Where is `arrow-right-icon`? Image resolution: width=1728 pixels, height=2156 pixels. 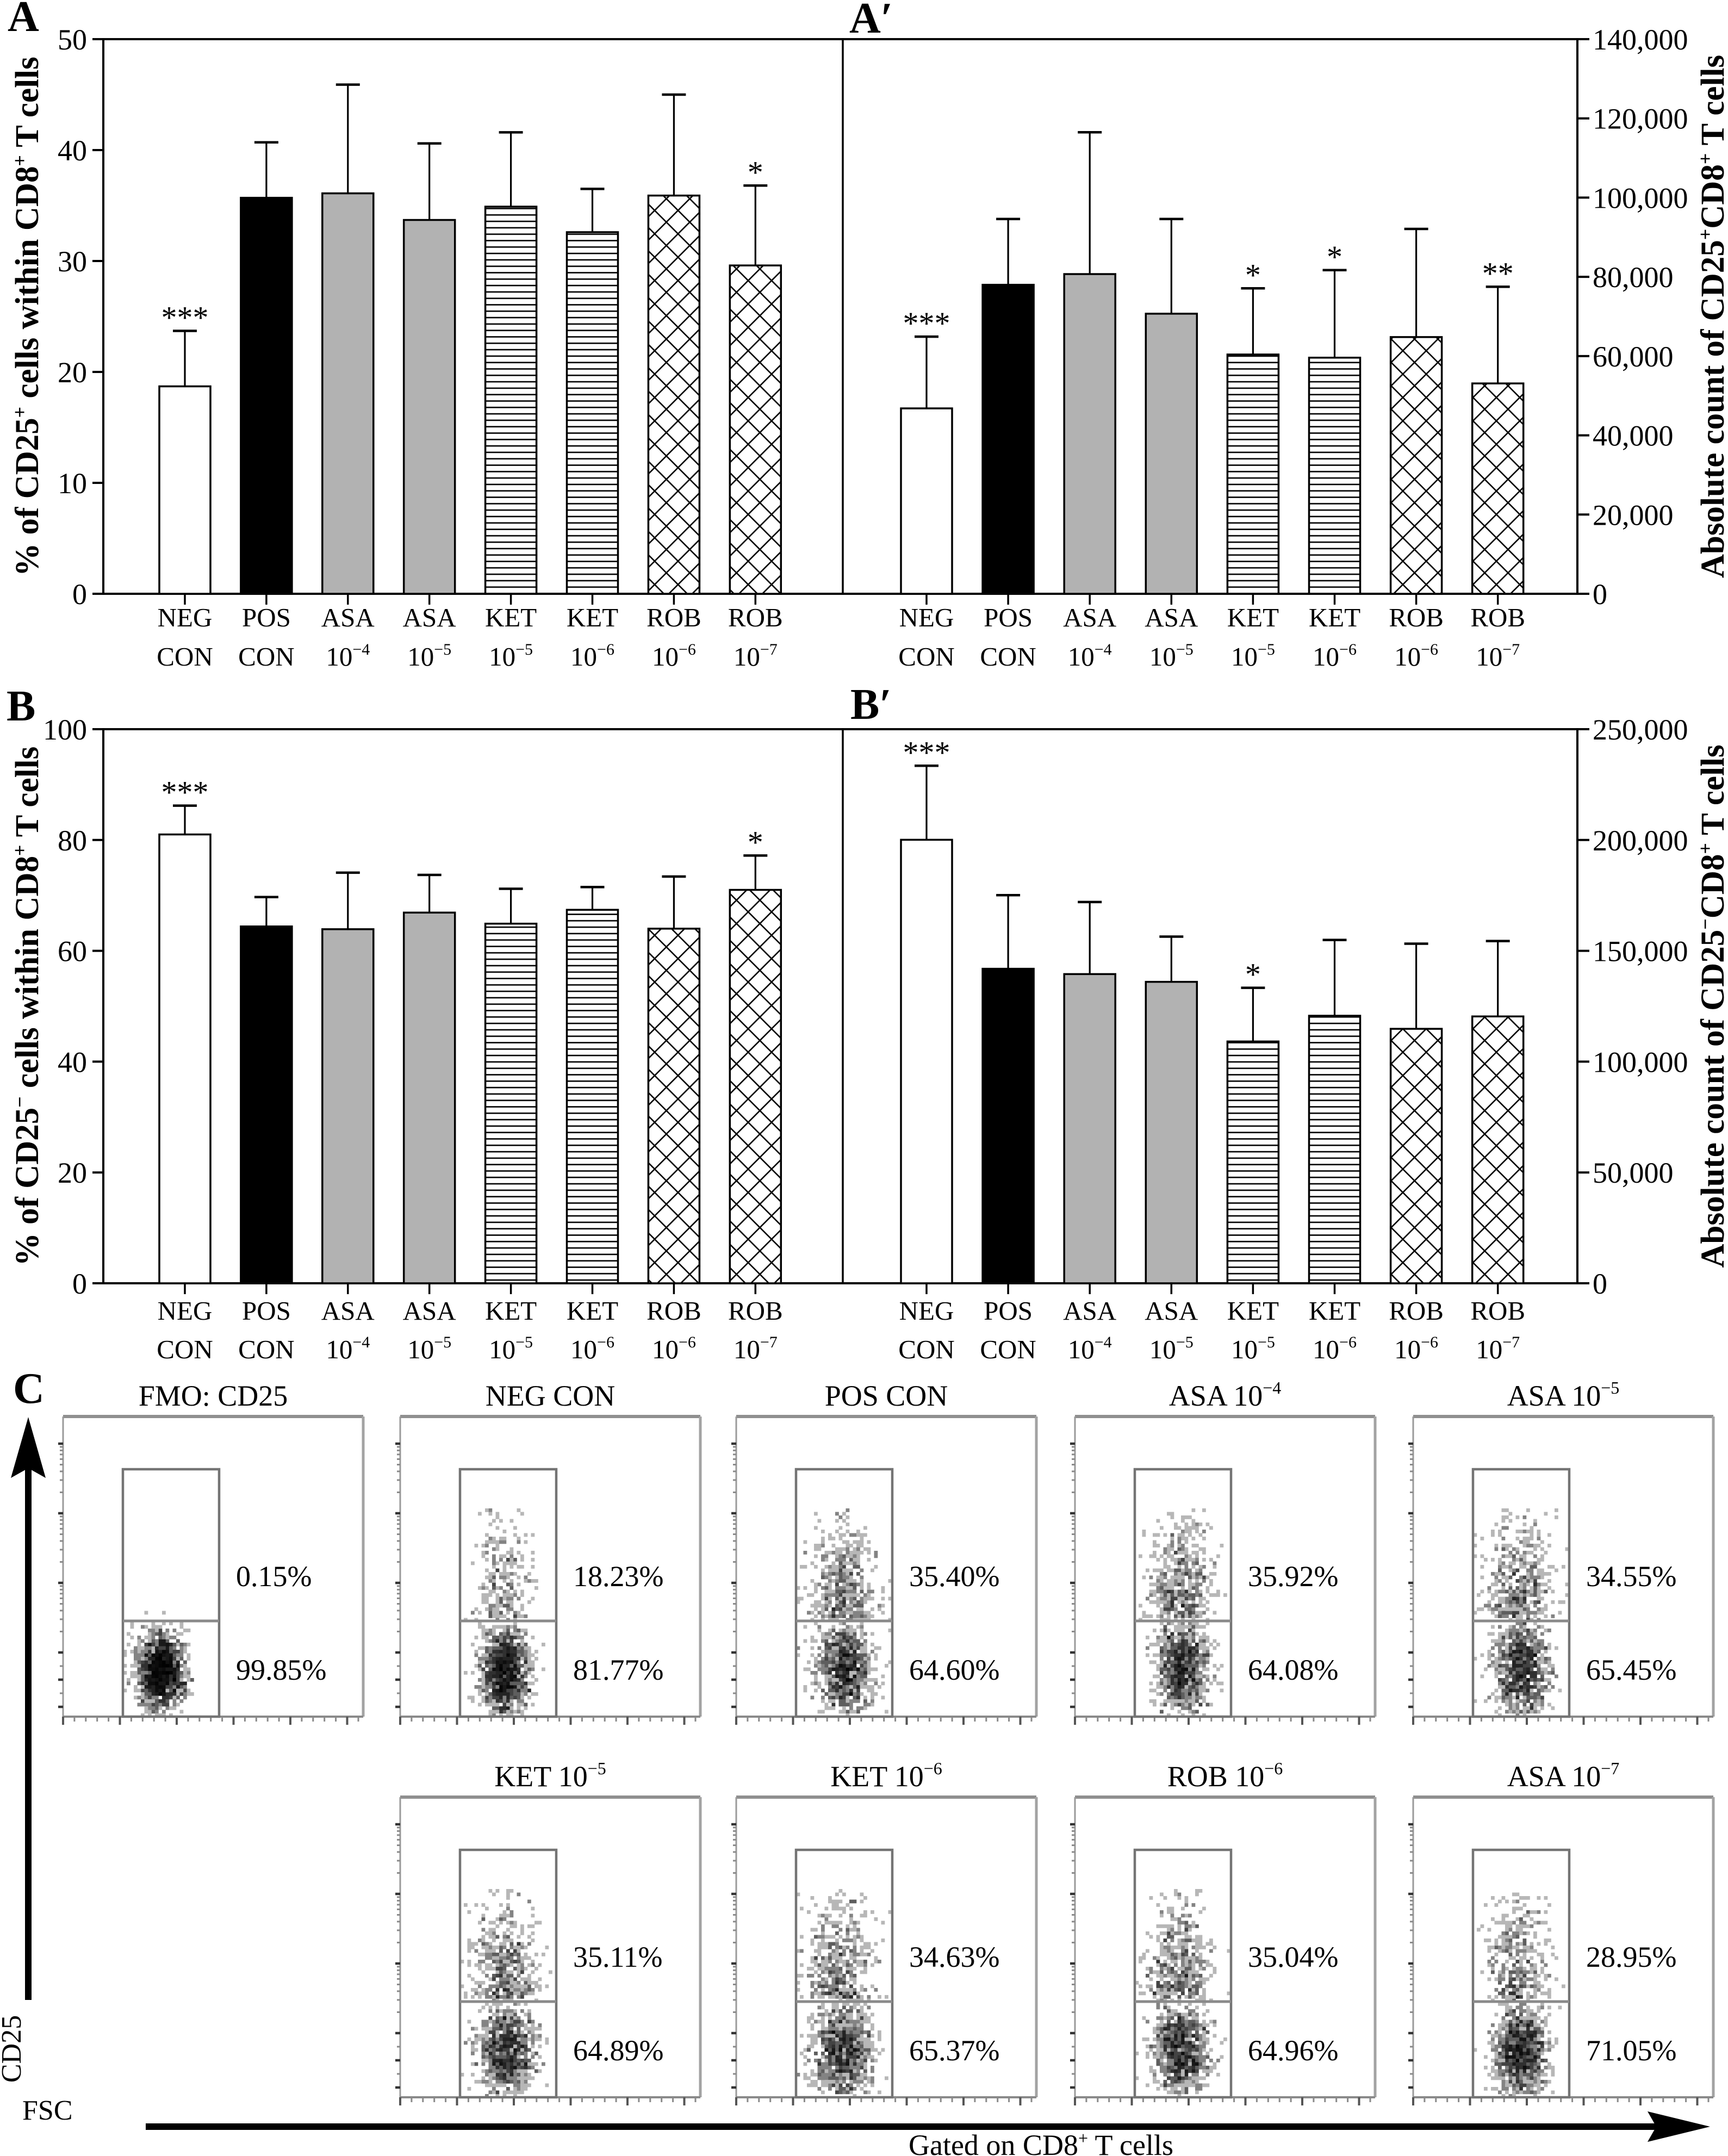 arrow-right-icon is located at coordinates (1679, 2126).